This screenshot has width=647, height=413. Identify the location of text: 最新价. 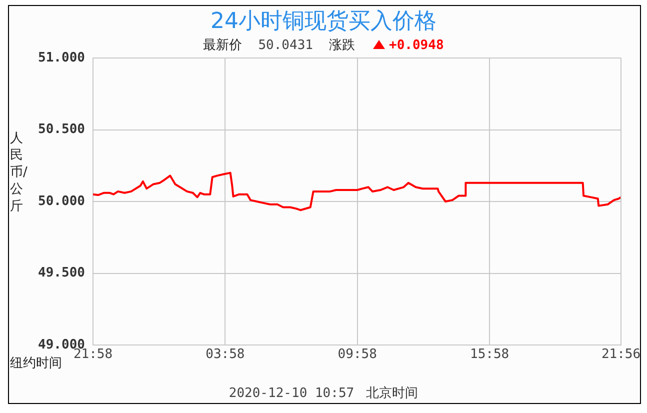
(222, 45).